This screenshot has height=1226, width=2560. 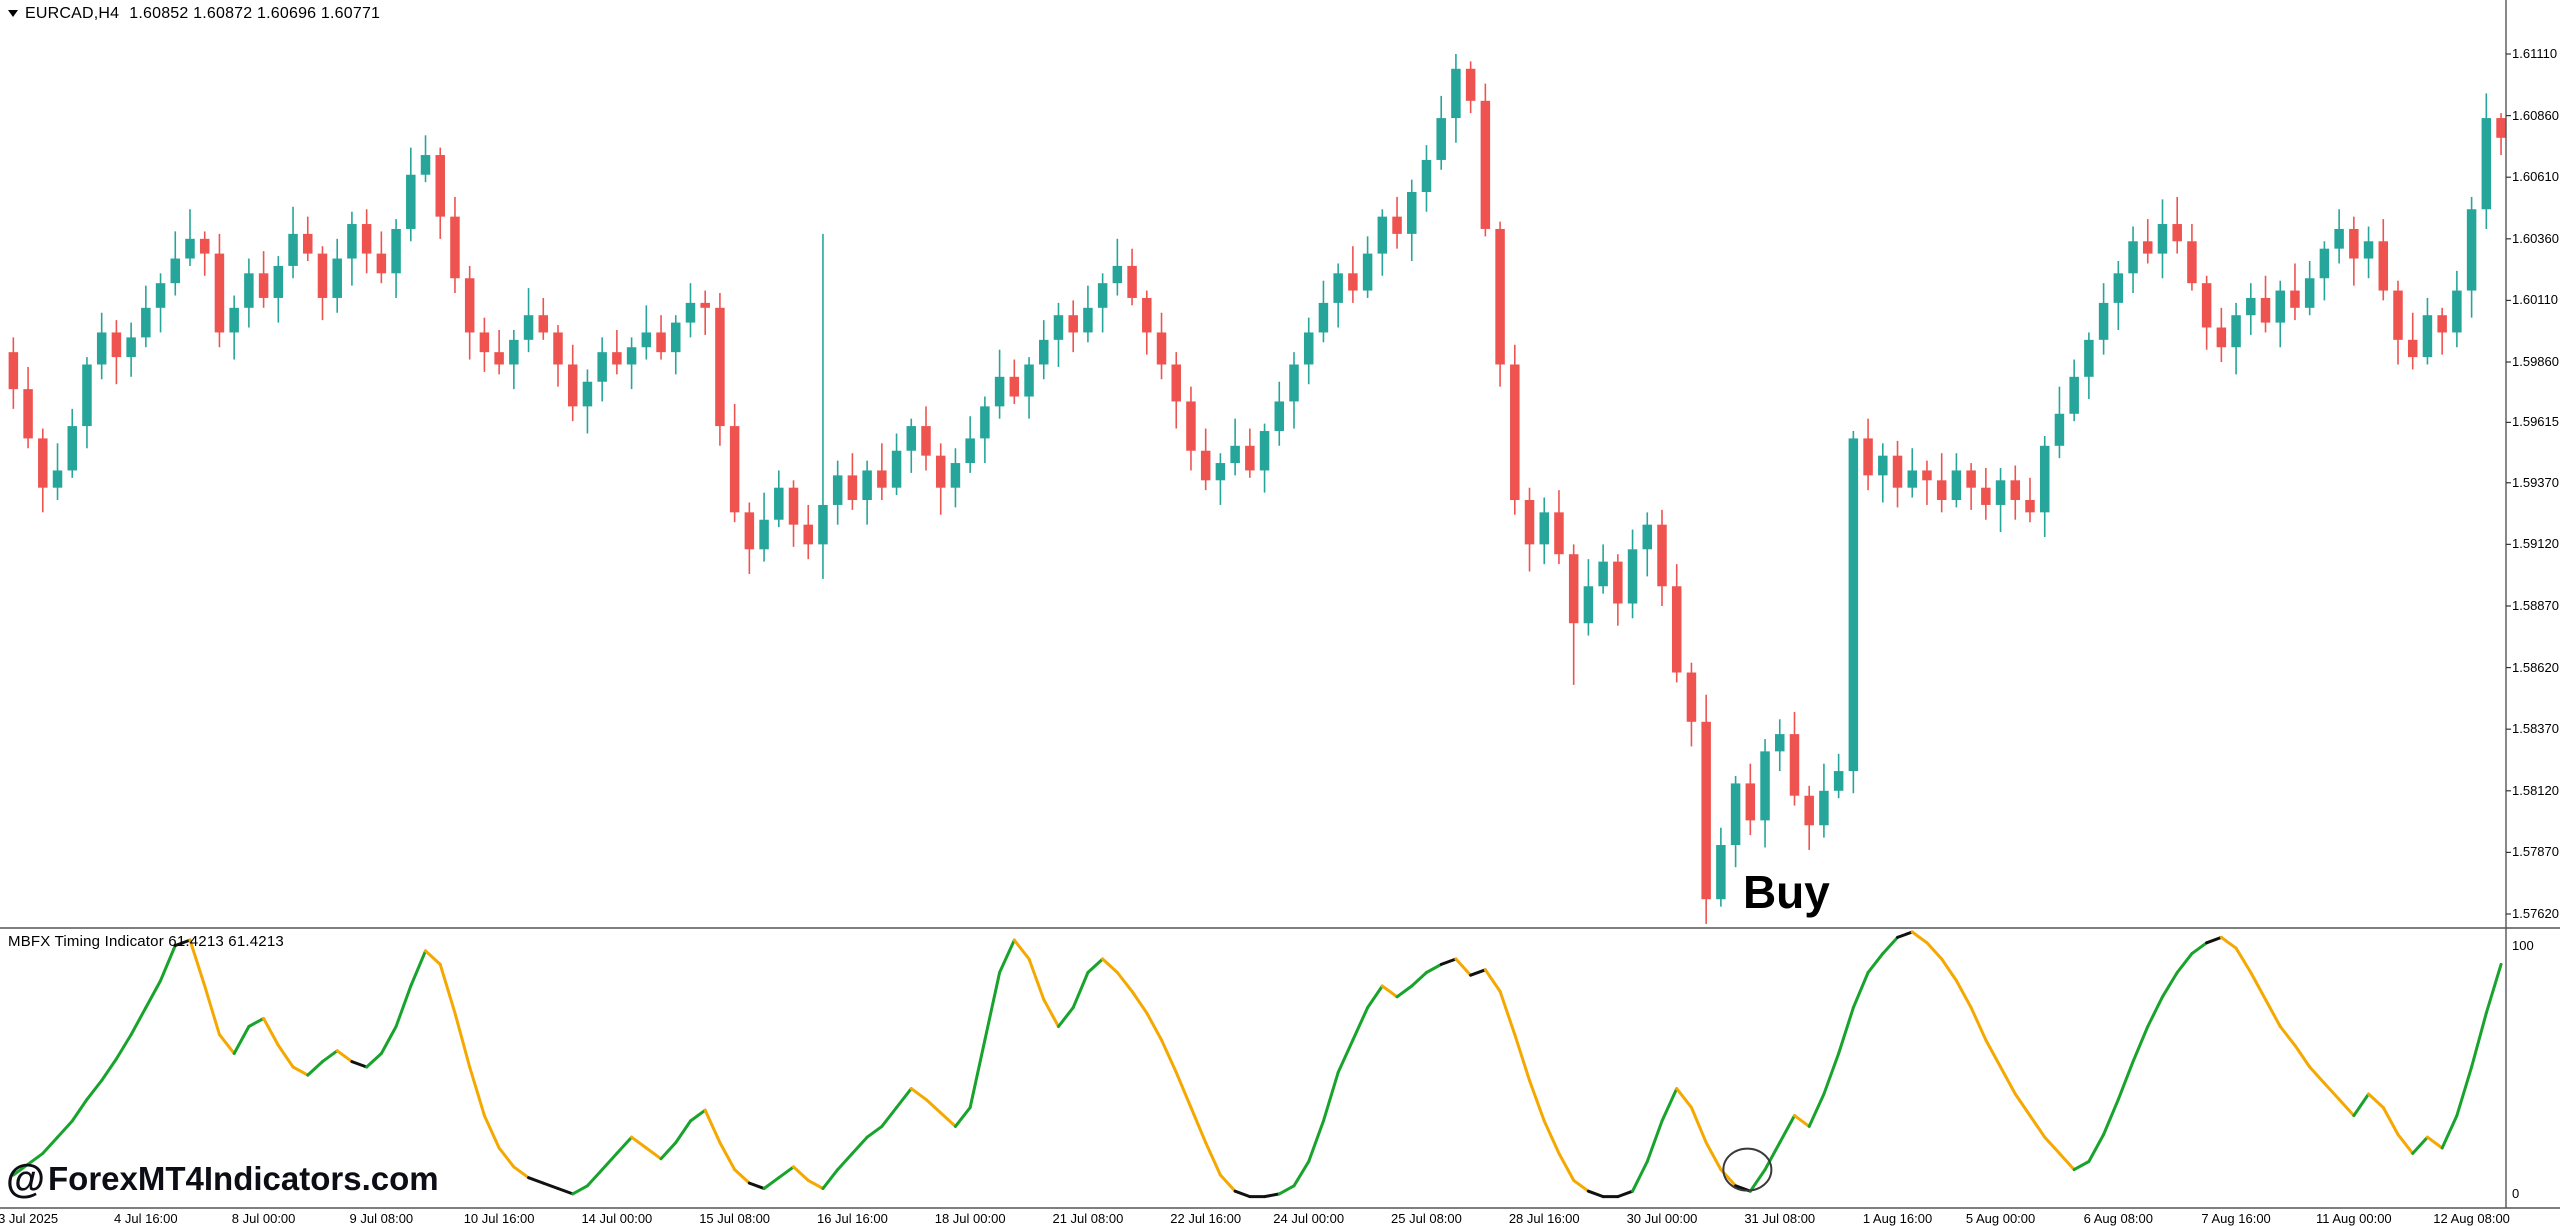 I want to click on time-axis-label: 25 Jul 08:00, so click(x=1426, y=1218).